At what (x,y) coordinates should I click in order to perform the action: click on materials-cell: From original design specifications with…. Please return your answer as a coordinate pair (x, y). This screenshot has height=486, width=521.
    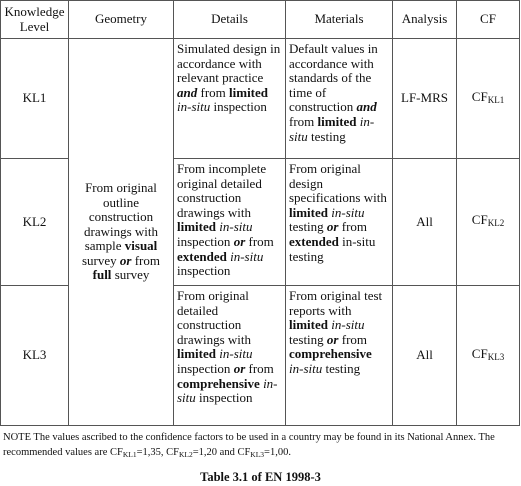
    Looking at the image, I should click on (339, 222).